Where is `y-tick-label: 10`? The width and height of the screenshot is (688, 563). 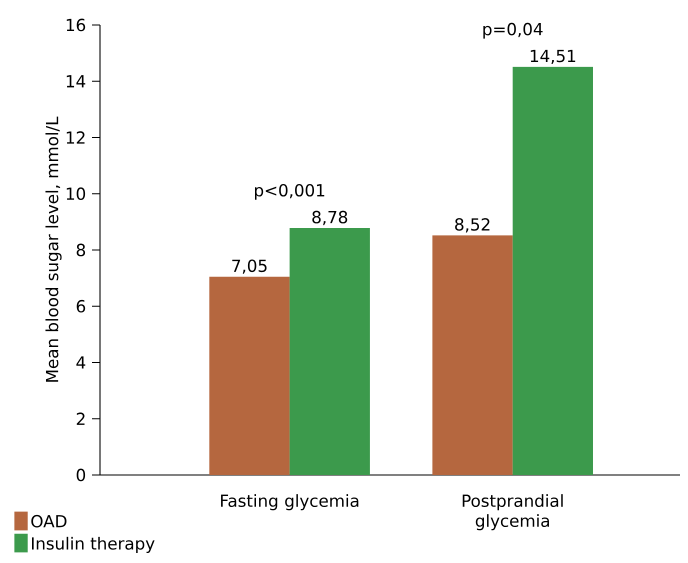 y-tick-label: 10 is located at coordinates (76, 193).